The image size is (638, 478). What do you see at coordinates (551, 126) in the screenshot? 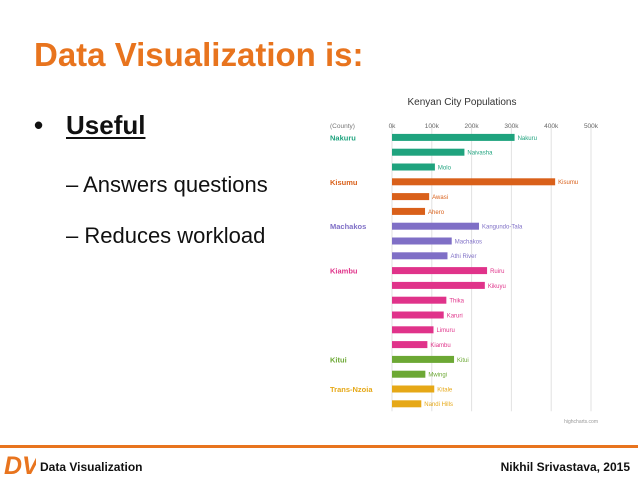
I see `x-tick-label: 400k` at bounding box center [551, 126].